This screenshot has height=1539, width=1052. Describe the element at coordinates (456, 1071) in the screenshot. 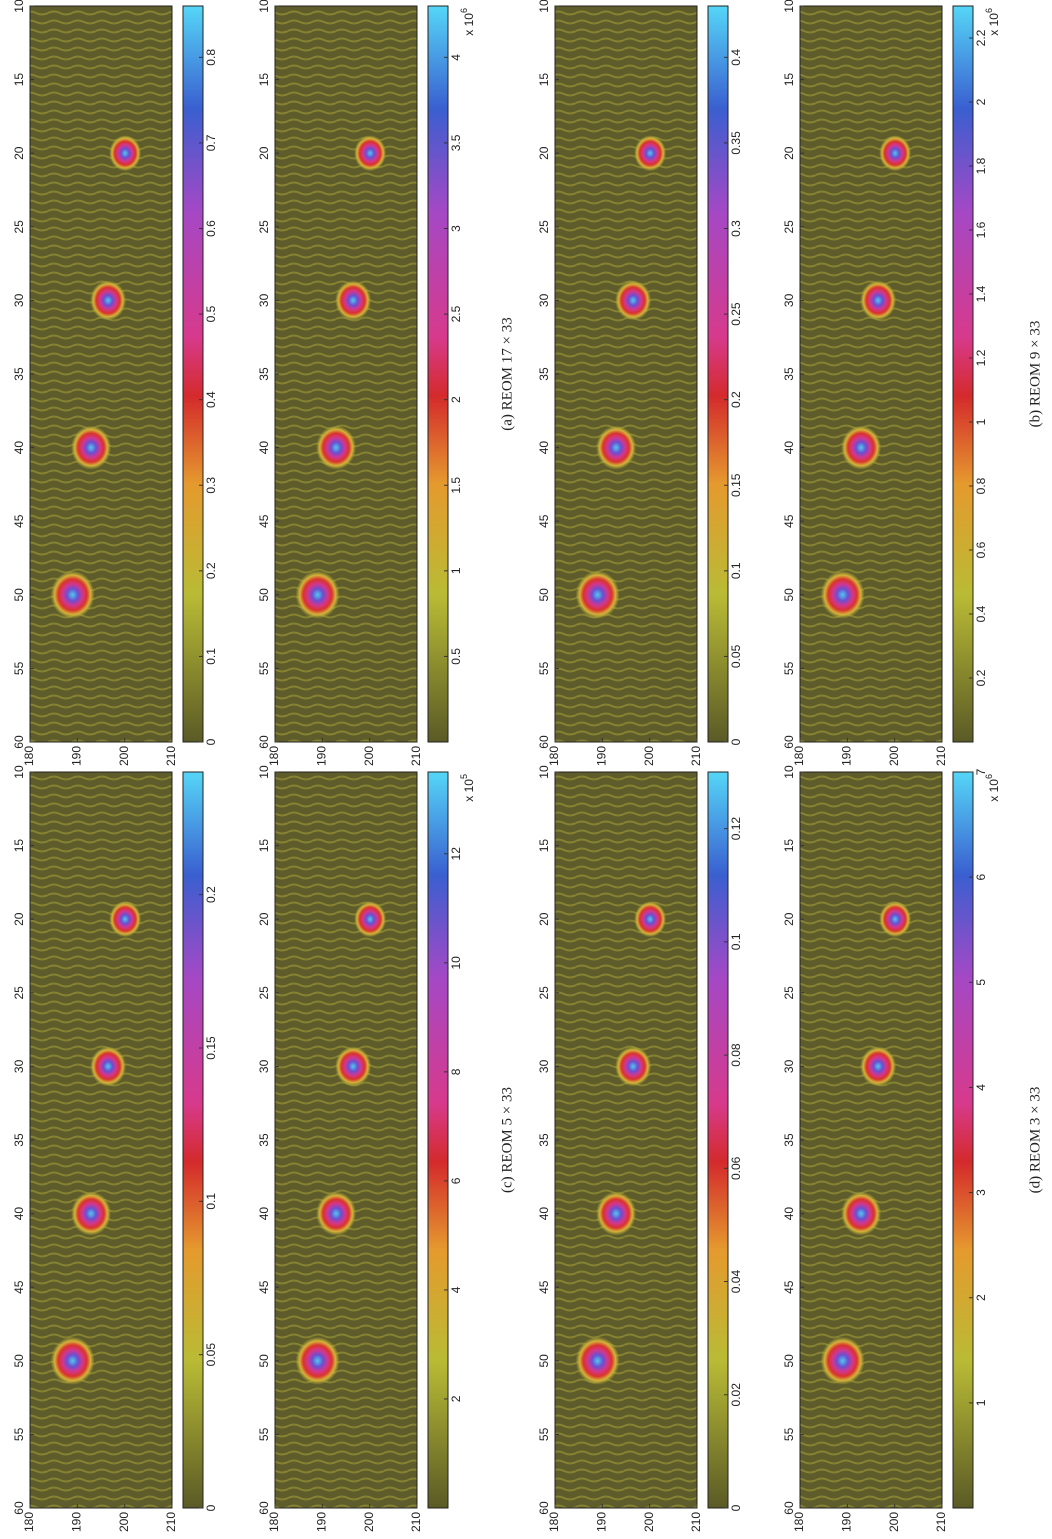

I see `colorbar-tick-label: 8` at that location.